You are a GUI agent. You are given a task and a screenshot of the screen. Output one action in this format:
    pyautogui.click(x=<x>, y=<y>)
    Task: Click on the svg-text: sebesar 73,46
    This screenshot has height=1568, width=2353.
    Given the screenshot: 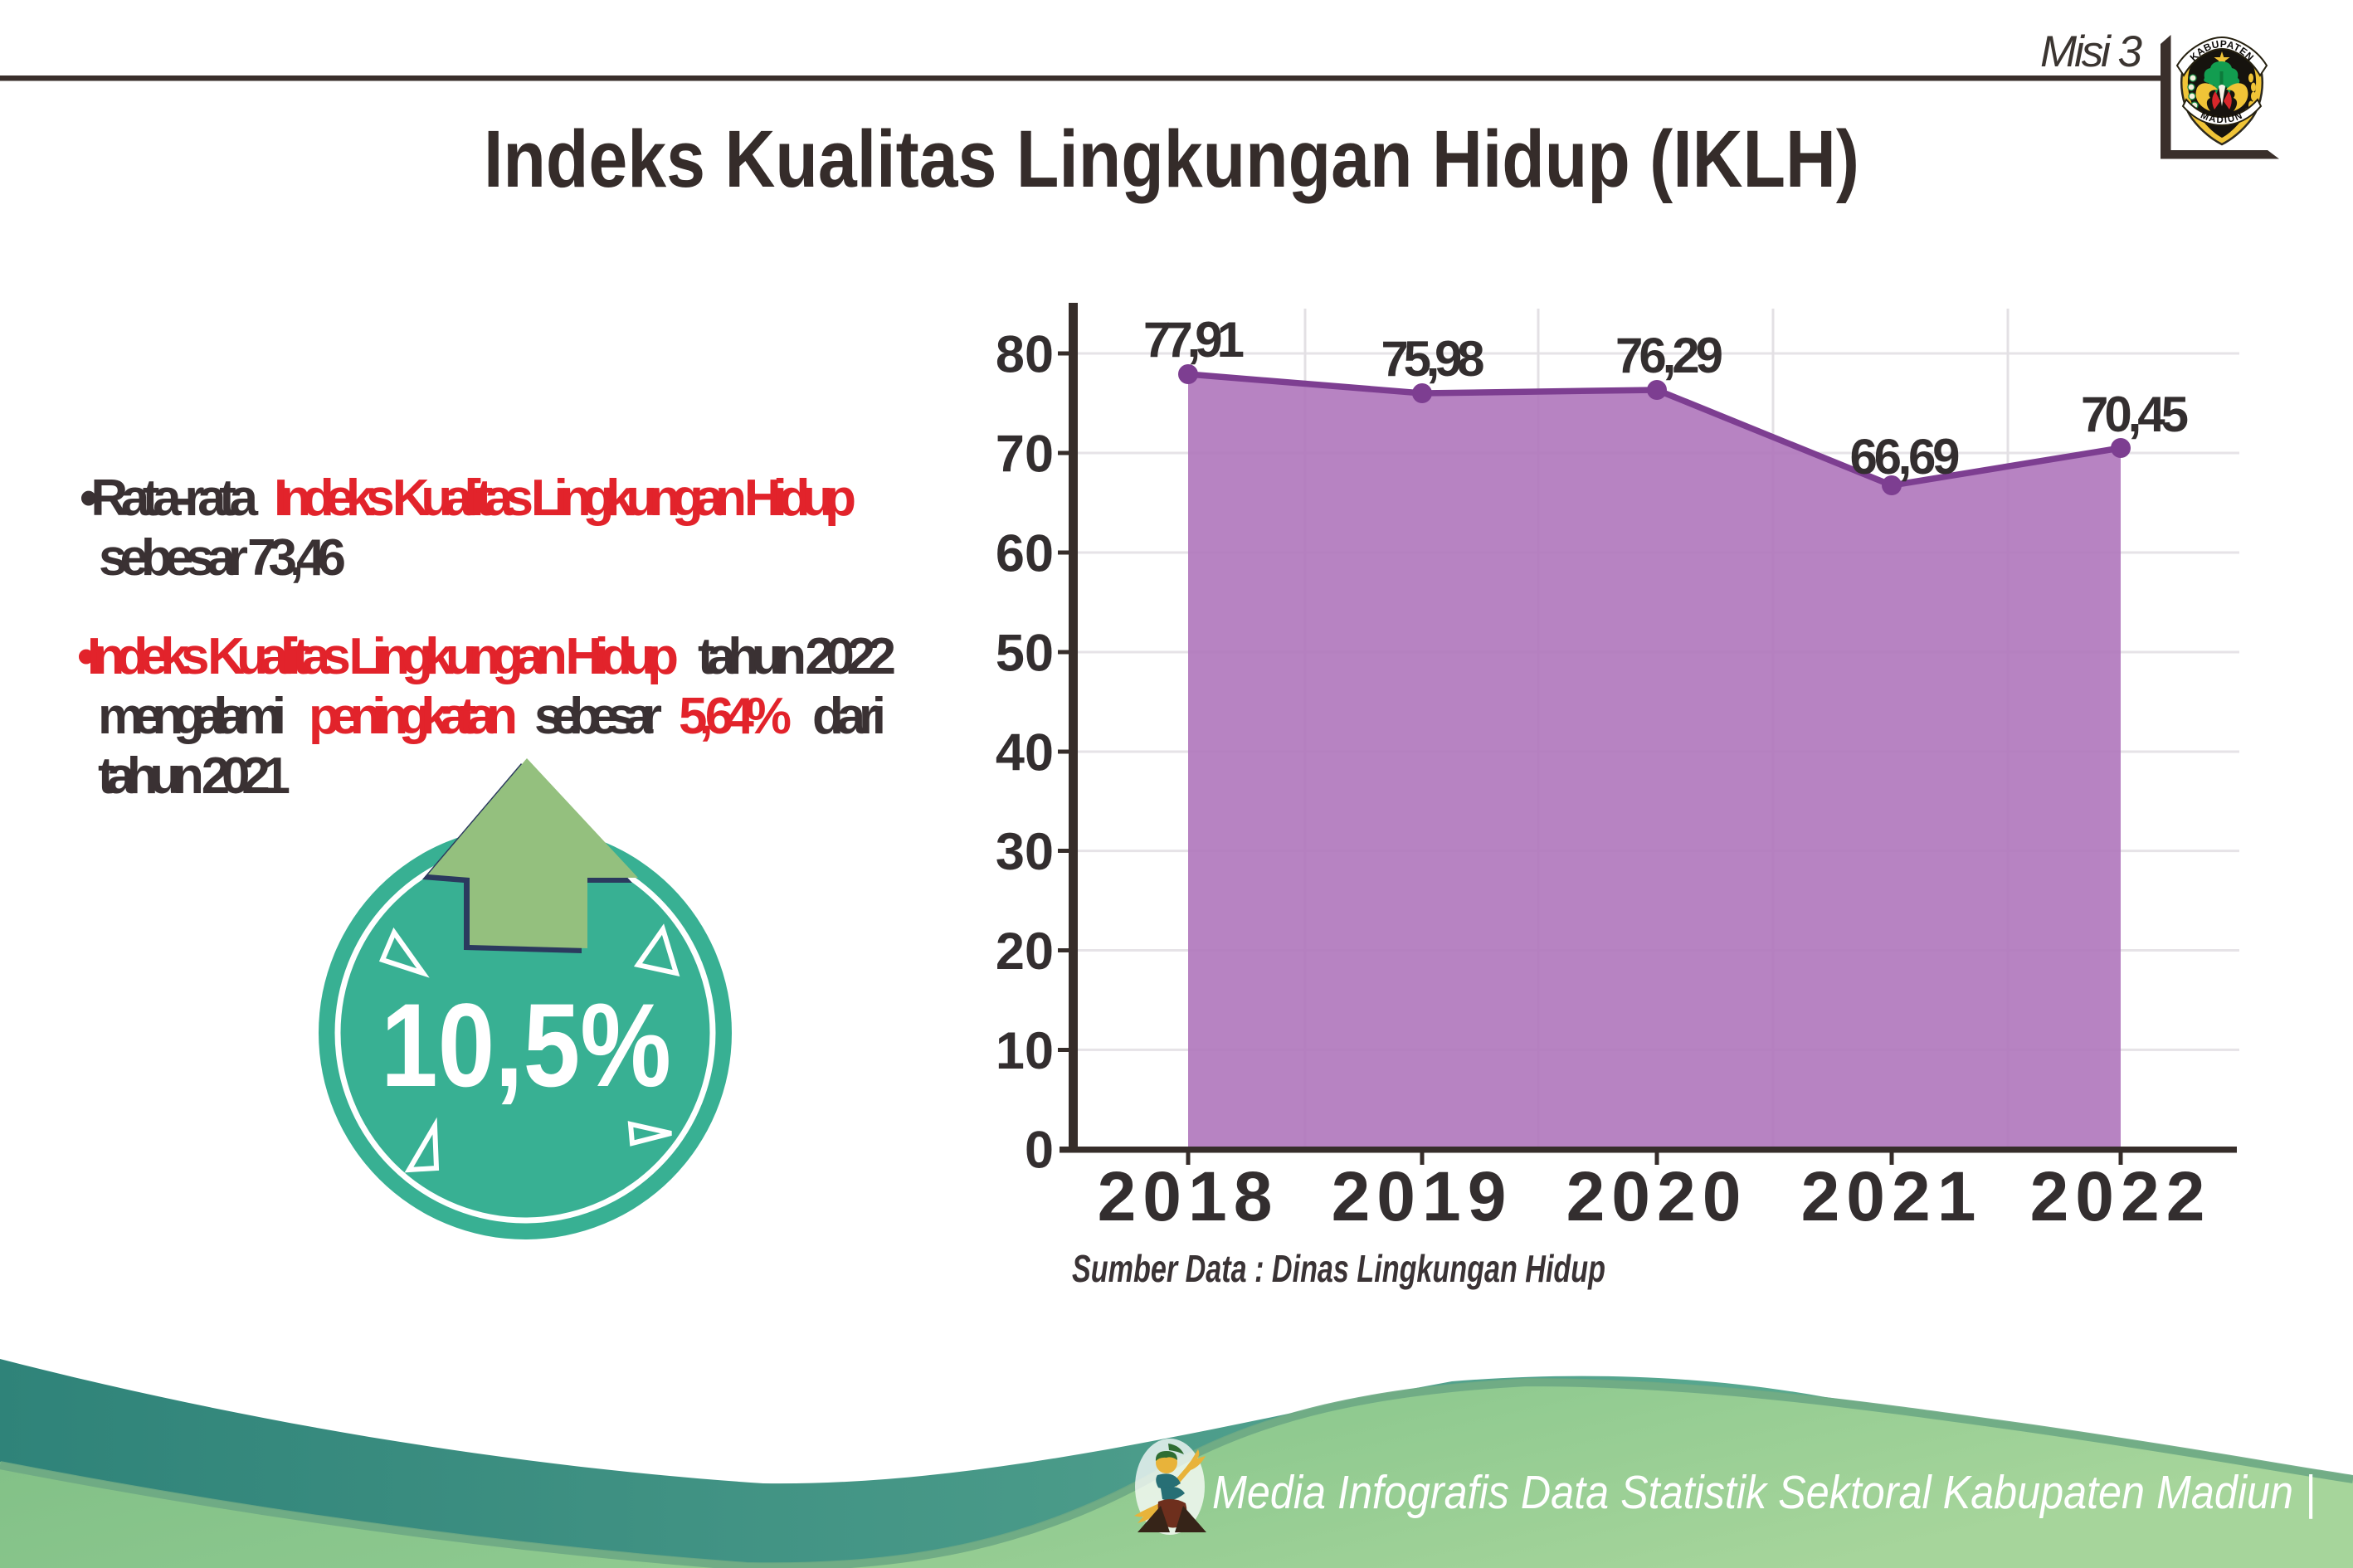 What is the action you would take?
    pyautogui.click(x=222, y=558)
    